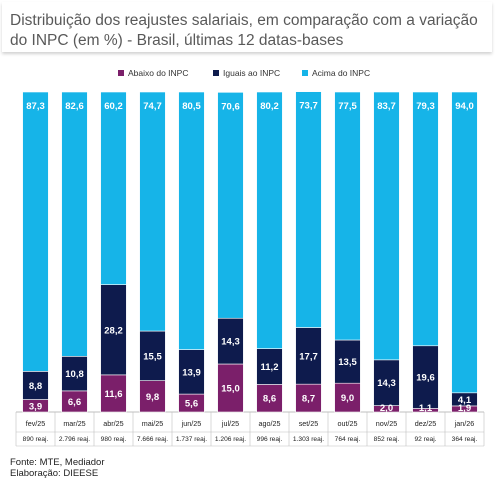 The width and height of the screenshot is (496, 479). What do you see at coordinates (230, 106) in the screenshot?
I see `value-label-above-5: 70,6` at bounding box center [230, 106].